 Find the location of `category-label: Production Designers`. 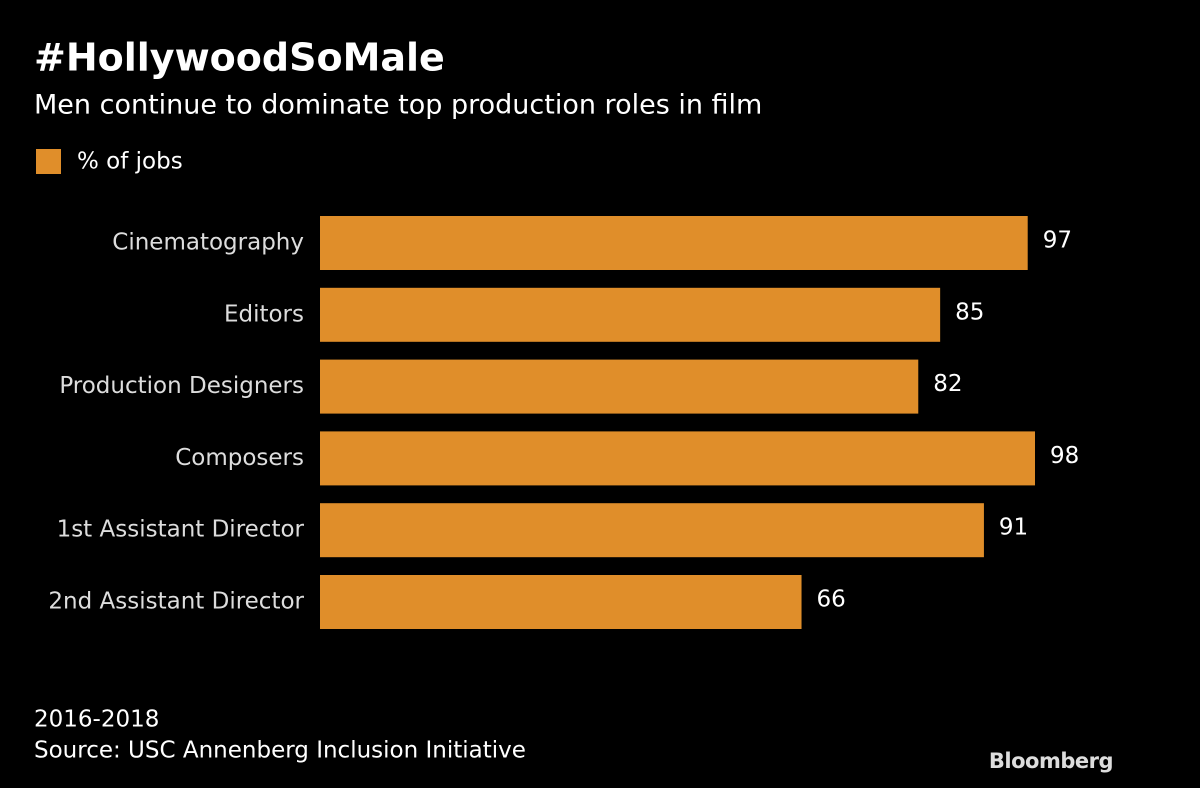

category-label: Production Designers is located at coordinates (181, 386).